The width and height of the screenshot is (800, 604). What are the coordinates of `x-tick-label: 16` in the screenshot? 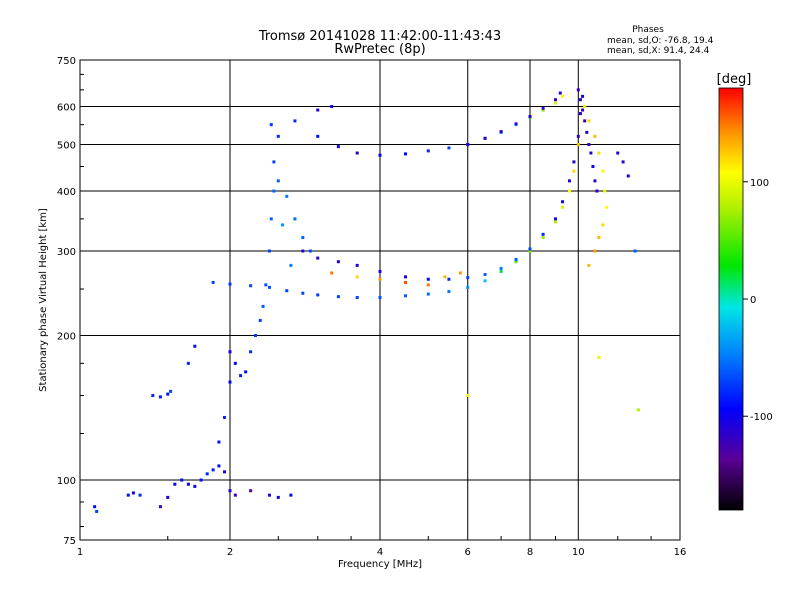 It's located at (680, 552).